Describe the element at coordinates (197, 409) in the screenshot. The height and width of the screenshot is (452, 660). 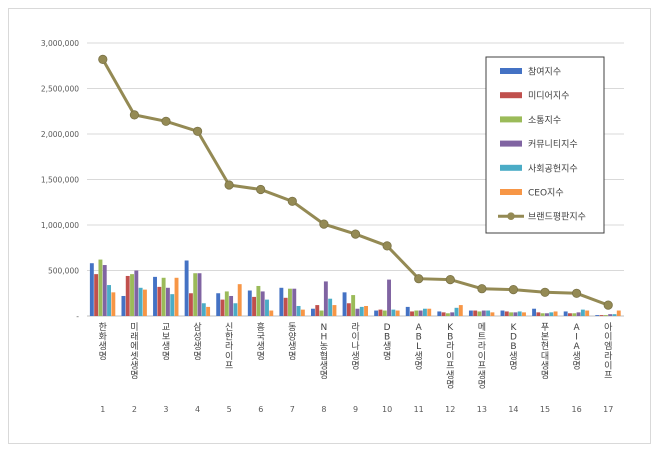
I see `x-index-label: 4` at that location.